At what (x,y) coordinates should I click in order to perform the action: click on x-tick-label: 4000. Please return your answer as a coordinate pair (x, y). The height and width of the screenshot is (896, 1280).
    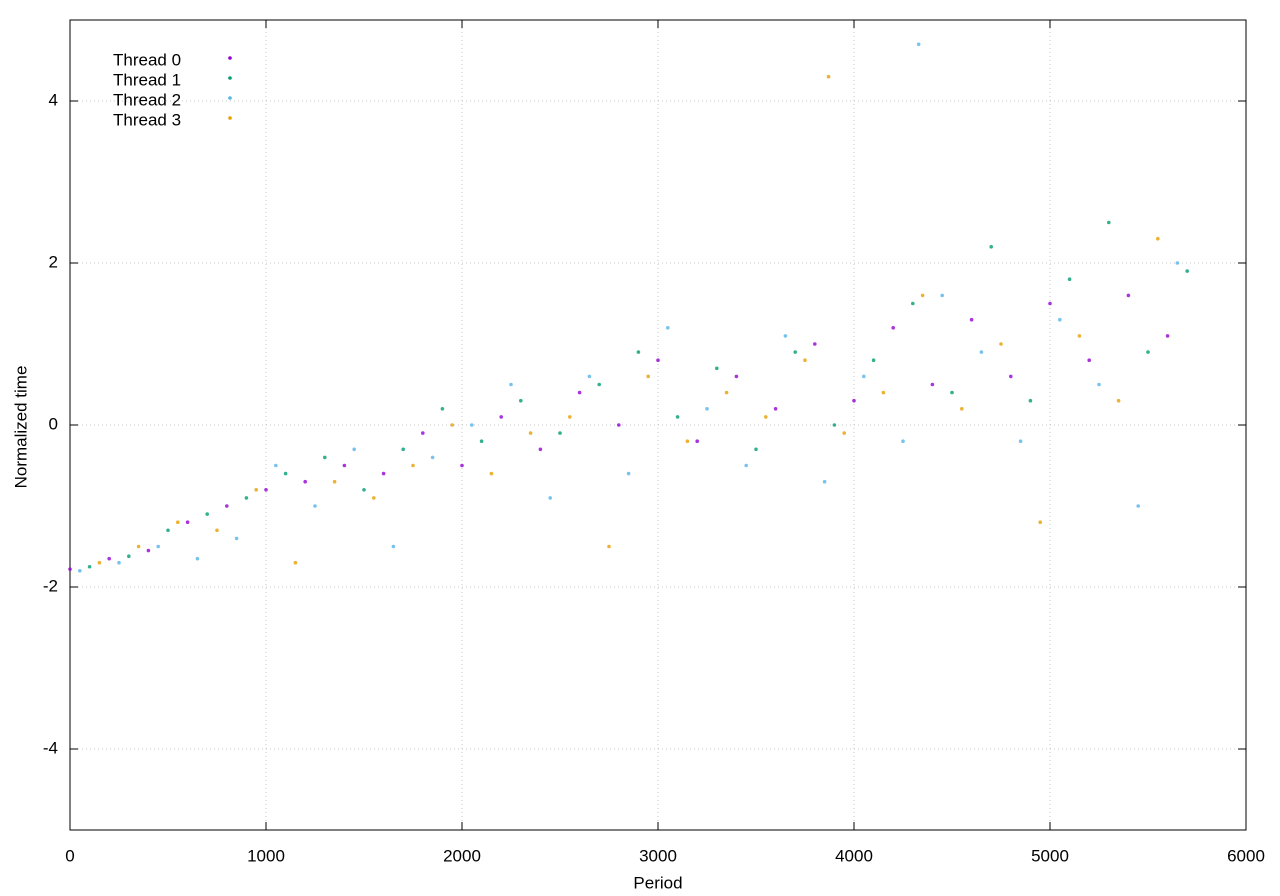
    Looking at the image, I should click on (854, 855).